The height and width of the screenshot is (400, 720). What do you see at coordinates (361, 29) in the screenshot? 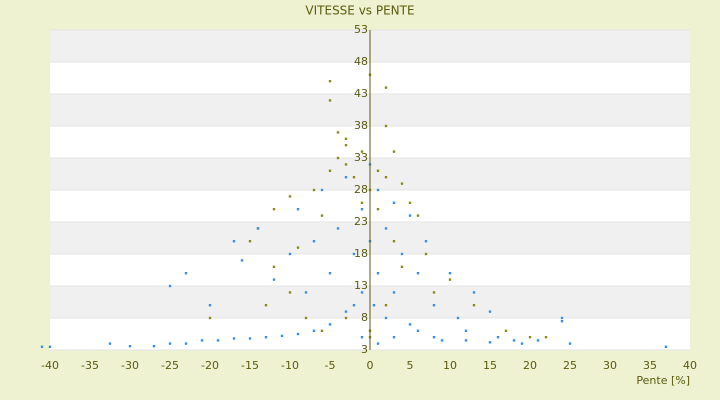
I see `y-tick-label: 53` at bounding box center [361, 29].